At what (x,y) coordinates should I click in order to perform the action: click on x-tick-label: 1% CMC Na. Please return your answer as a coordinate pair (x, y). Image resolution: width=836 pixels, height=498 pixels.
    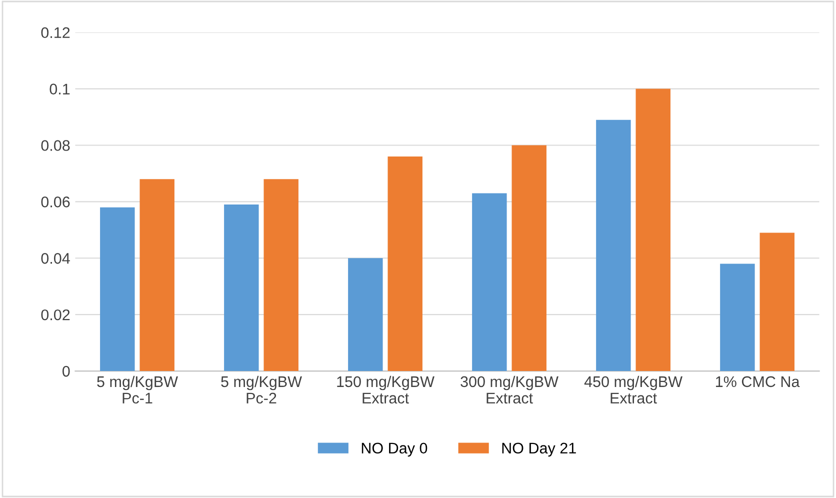
    Looking at the image, I should click on (758, 382).